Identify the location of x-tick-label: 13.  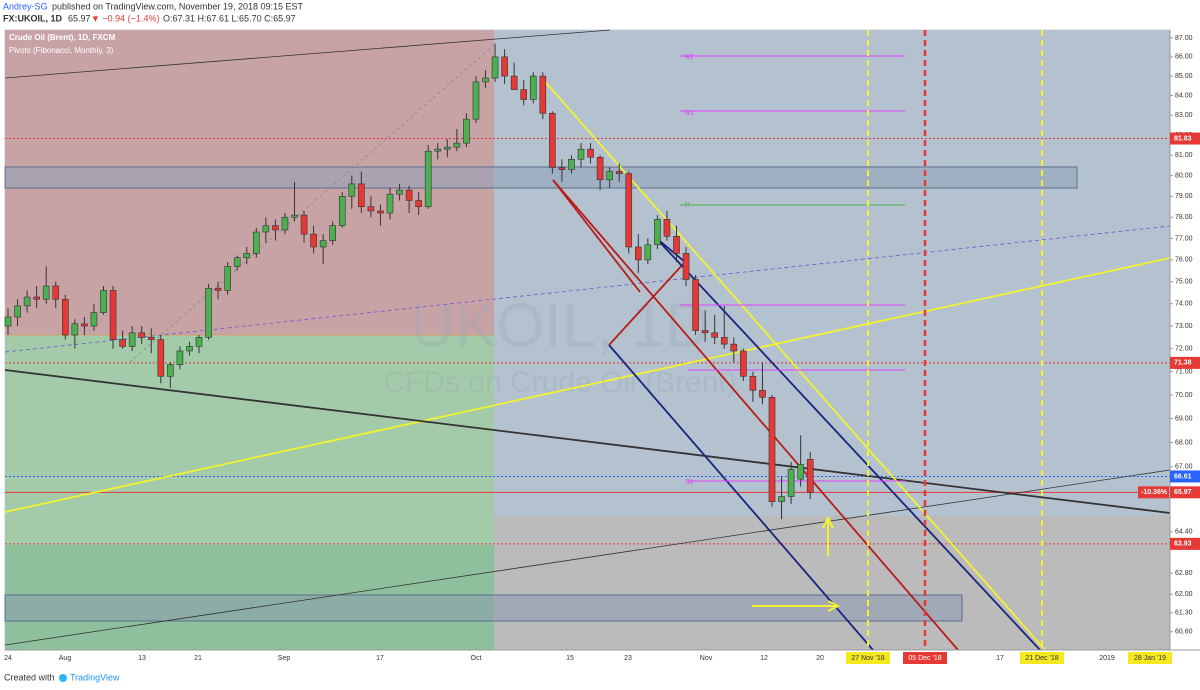
(142, 658).